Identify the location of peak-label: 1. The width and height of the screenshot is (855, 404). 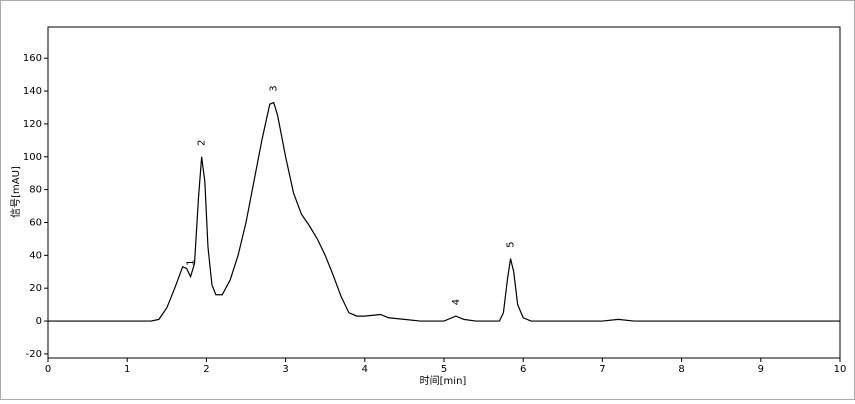
(191, 262).